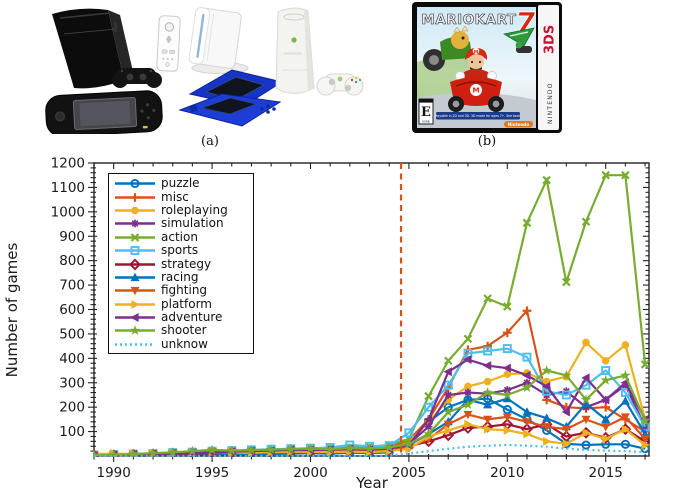 The image size is (680, 491). I want to click on y-tick-label: 300, so click(72, 383).